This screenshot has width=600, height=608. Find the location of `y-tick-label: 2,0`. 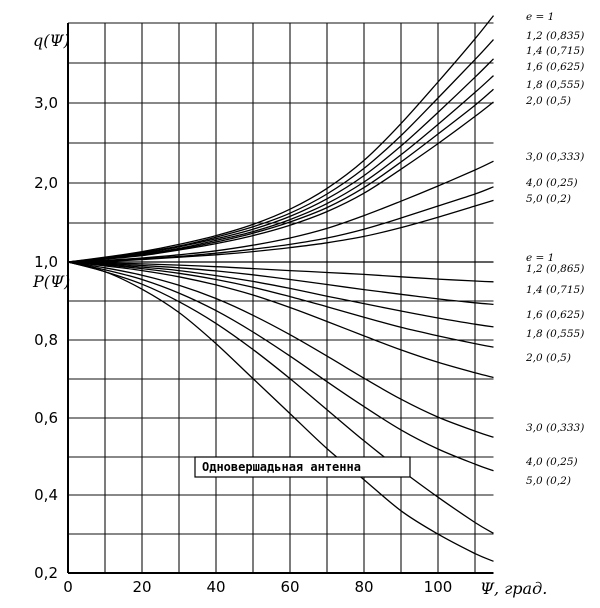

y-tick-label: 2,0 is located at coordinates (46, 183).